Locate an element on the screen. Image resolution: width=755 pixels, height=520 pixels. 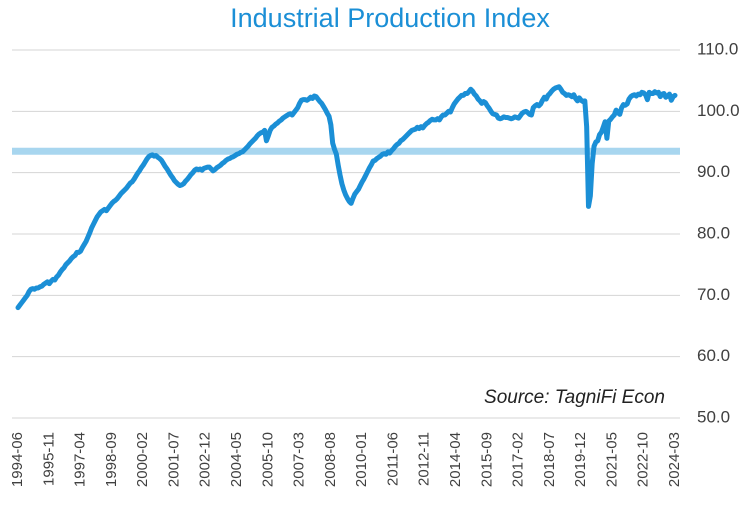
x-tick-label: 2012-11 is located at coordinates (424, 459).